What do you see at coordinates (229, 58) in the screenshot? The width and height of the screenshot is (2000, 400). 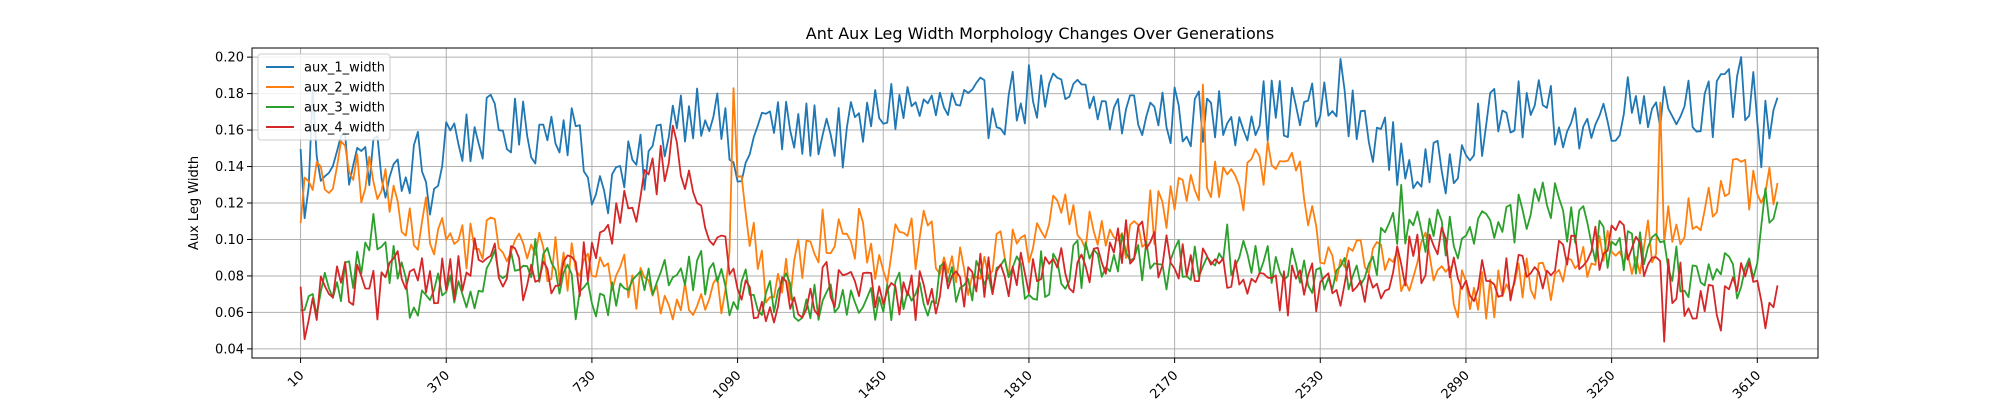 I see `y-tick-label: 0.20` at bounding box center [229, 58].